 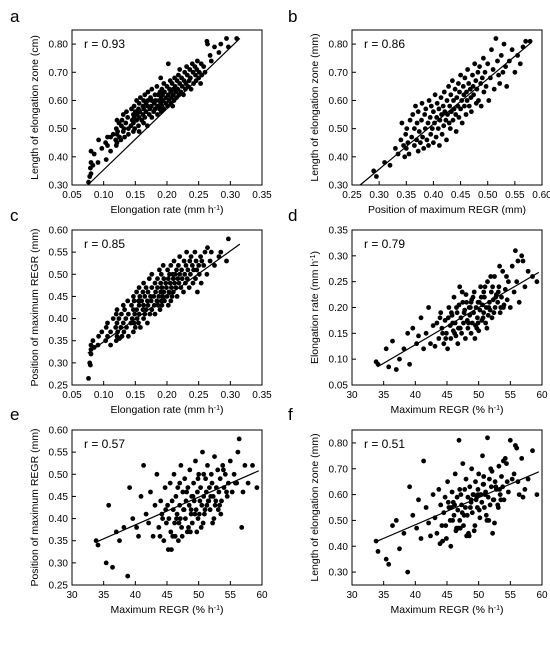 I want to click on y-tick-label: 0.60, so click(x=339, y=495).